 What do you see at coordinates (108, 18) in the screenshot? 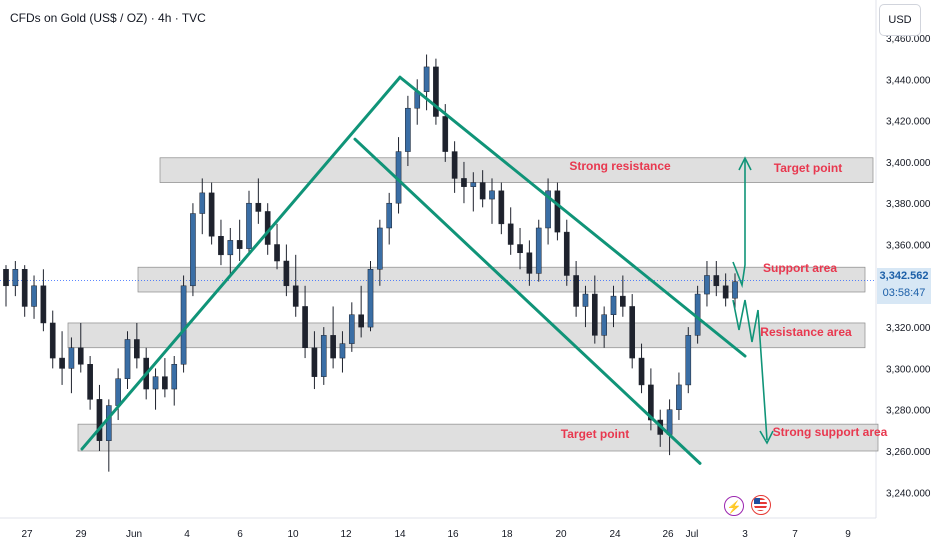
I see `chart-title: CFDs on Gold (US$ / OZ) · 4h · TVC` at bounding box center [108, 18].